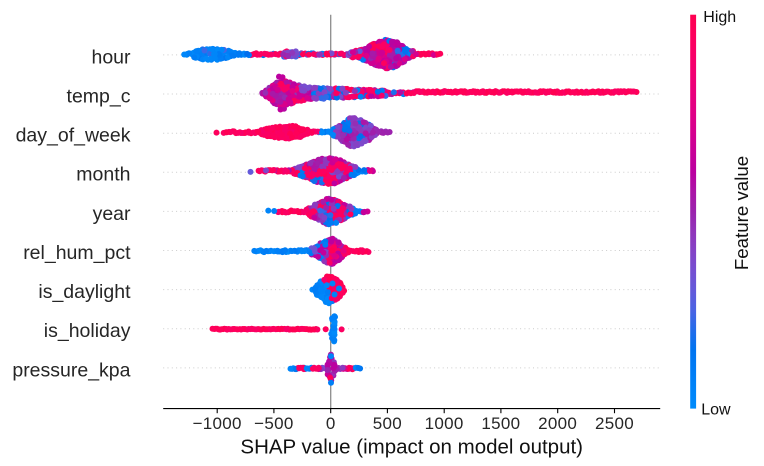 The width and height of the screenshot is (764, 466). What do you see at coordinates (112, 214) in the screenshot?
I see `svg-text: year` at bounding box center [112, 214].